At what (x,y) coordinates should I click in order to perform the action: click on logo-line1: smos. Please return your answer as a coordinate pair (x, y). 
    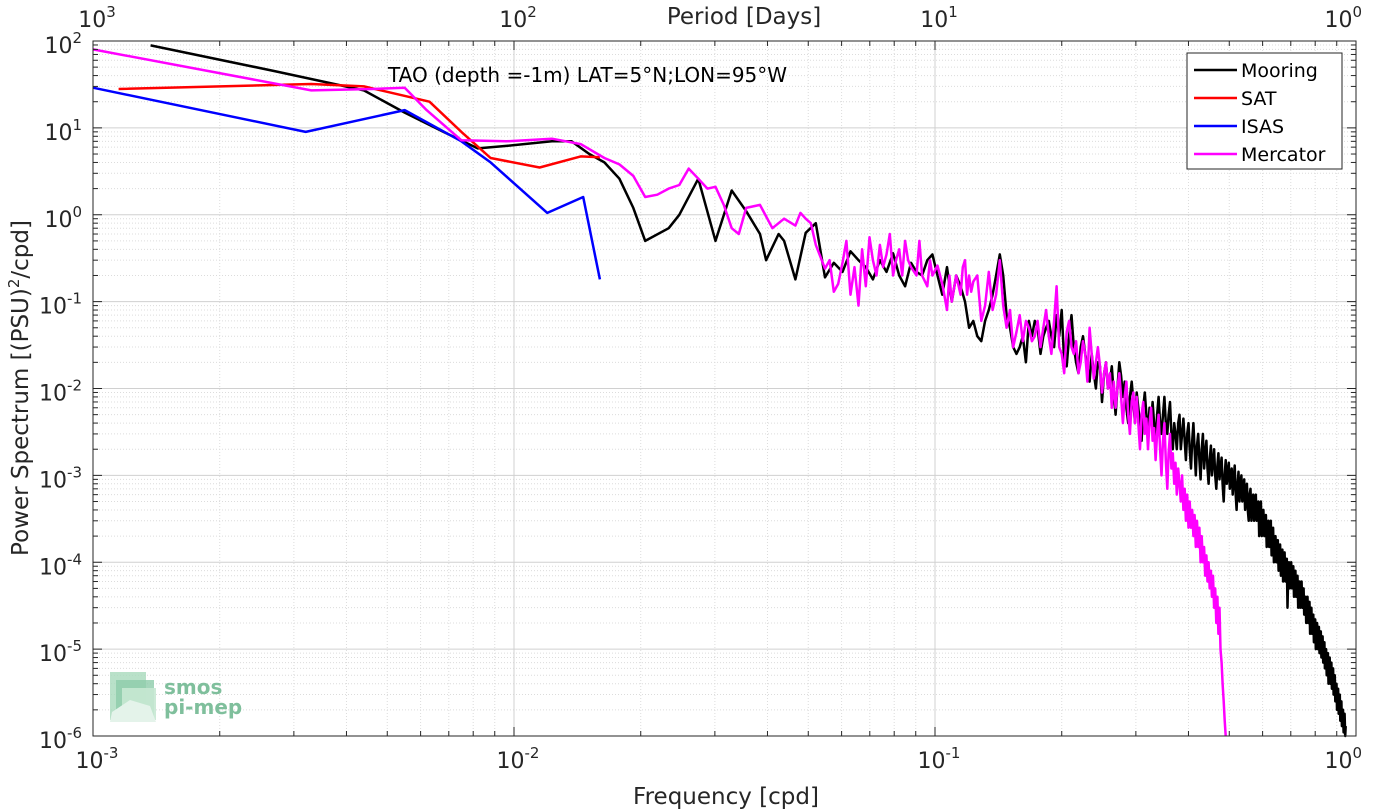
    Looking at the image, I should click on (193, 687).